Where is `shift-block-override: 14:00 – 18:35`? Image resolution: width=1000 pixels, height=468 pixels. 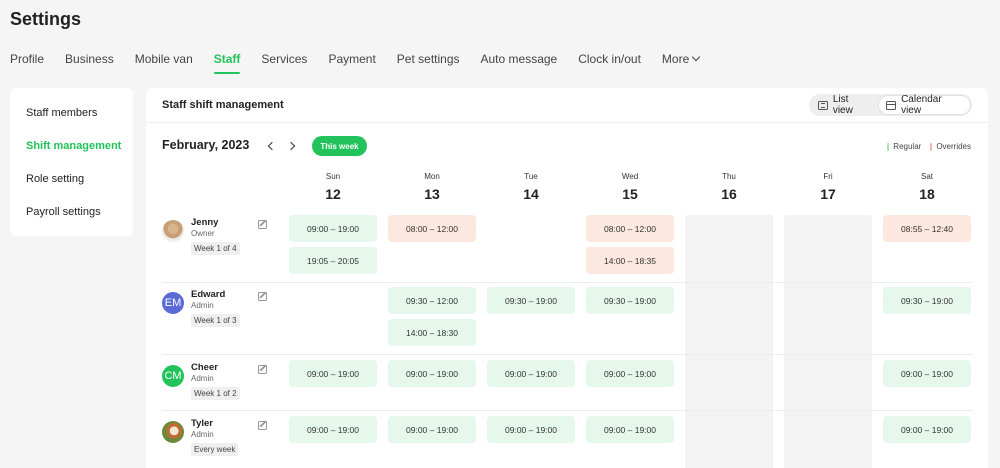
shift-block-override: 14:00 – 18:35 is located at coordinates (630, 260).